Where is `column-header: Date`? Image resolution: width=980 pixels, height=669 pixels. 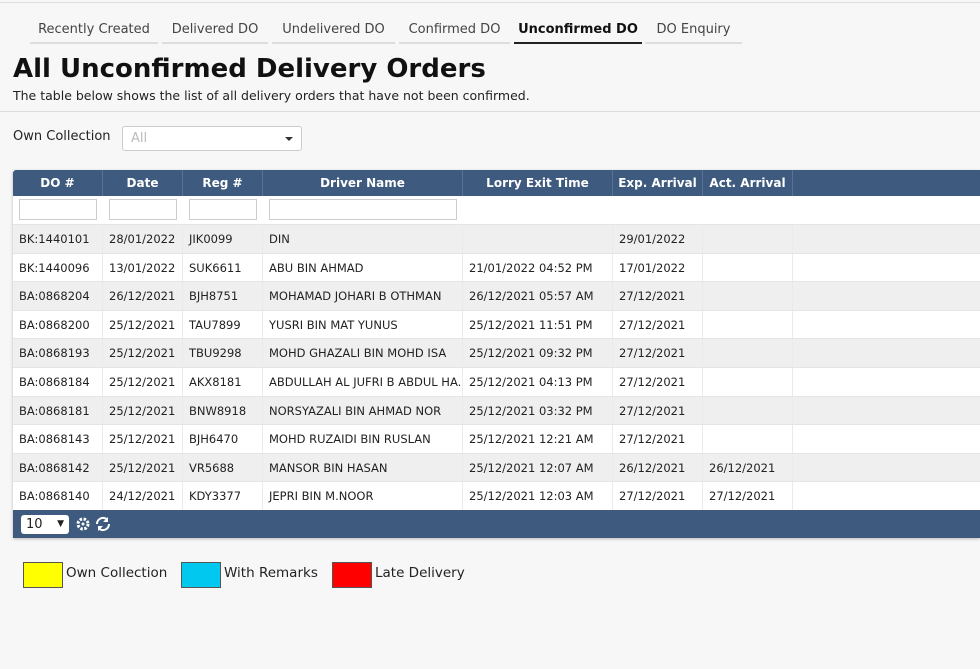 column-header: Date is located at coordinates (143, 183).